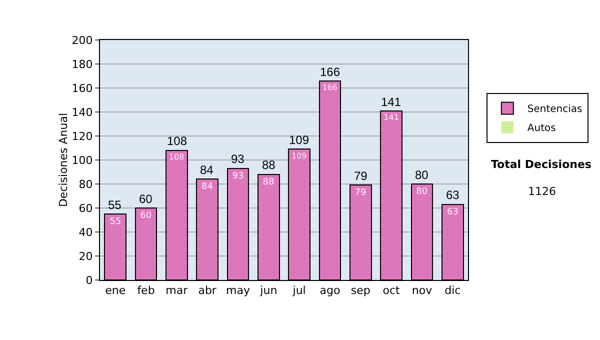  What do you see at coordinates (541, 128) in the screenshot?
I see `legend-label: Autos` at bounding box center [541, 128].